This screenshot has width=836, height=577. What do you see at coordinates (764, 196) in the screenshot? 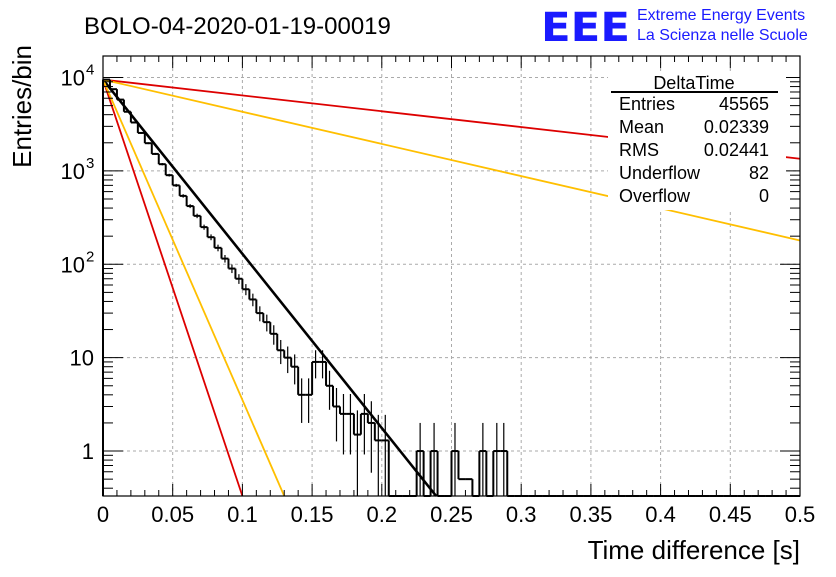
I see `stats-value: 0` at bounding box center [764, 196].